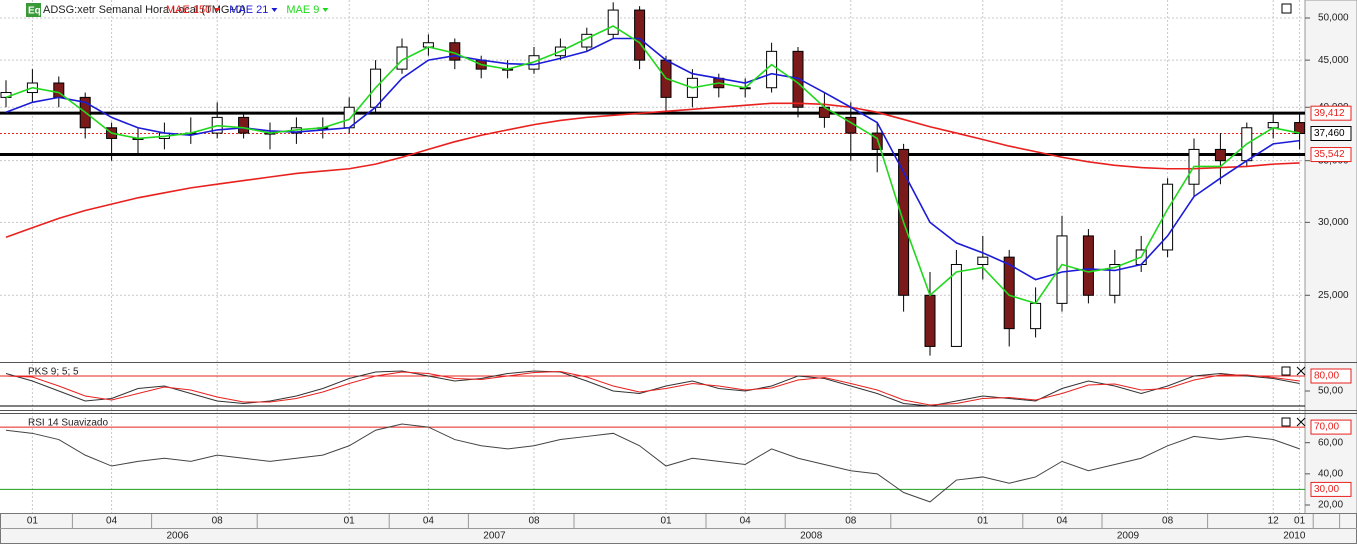 The image size is (1357, 544). Describe the element at coordinates (302, 10) in the screenshot. I see `legend-entry: MAE 9` at that location.